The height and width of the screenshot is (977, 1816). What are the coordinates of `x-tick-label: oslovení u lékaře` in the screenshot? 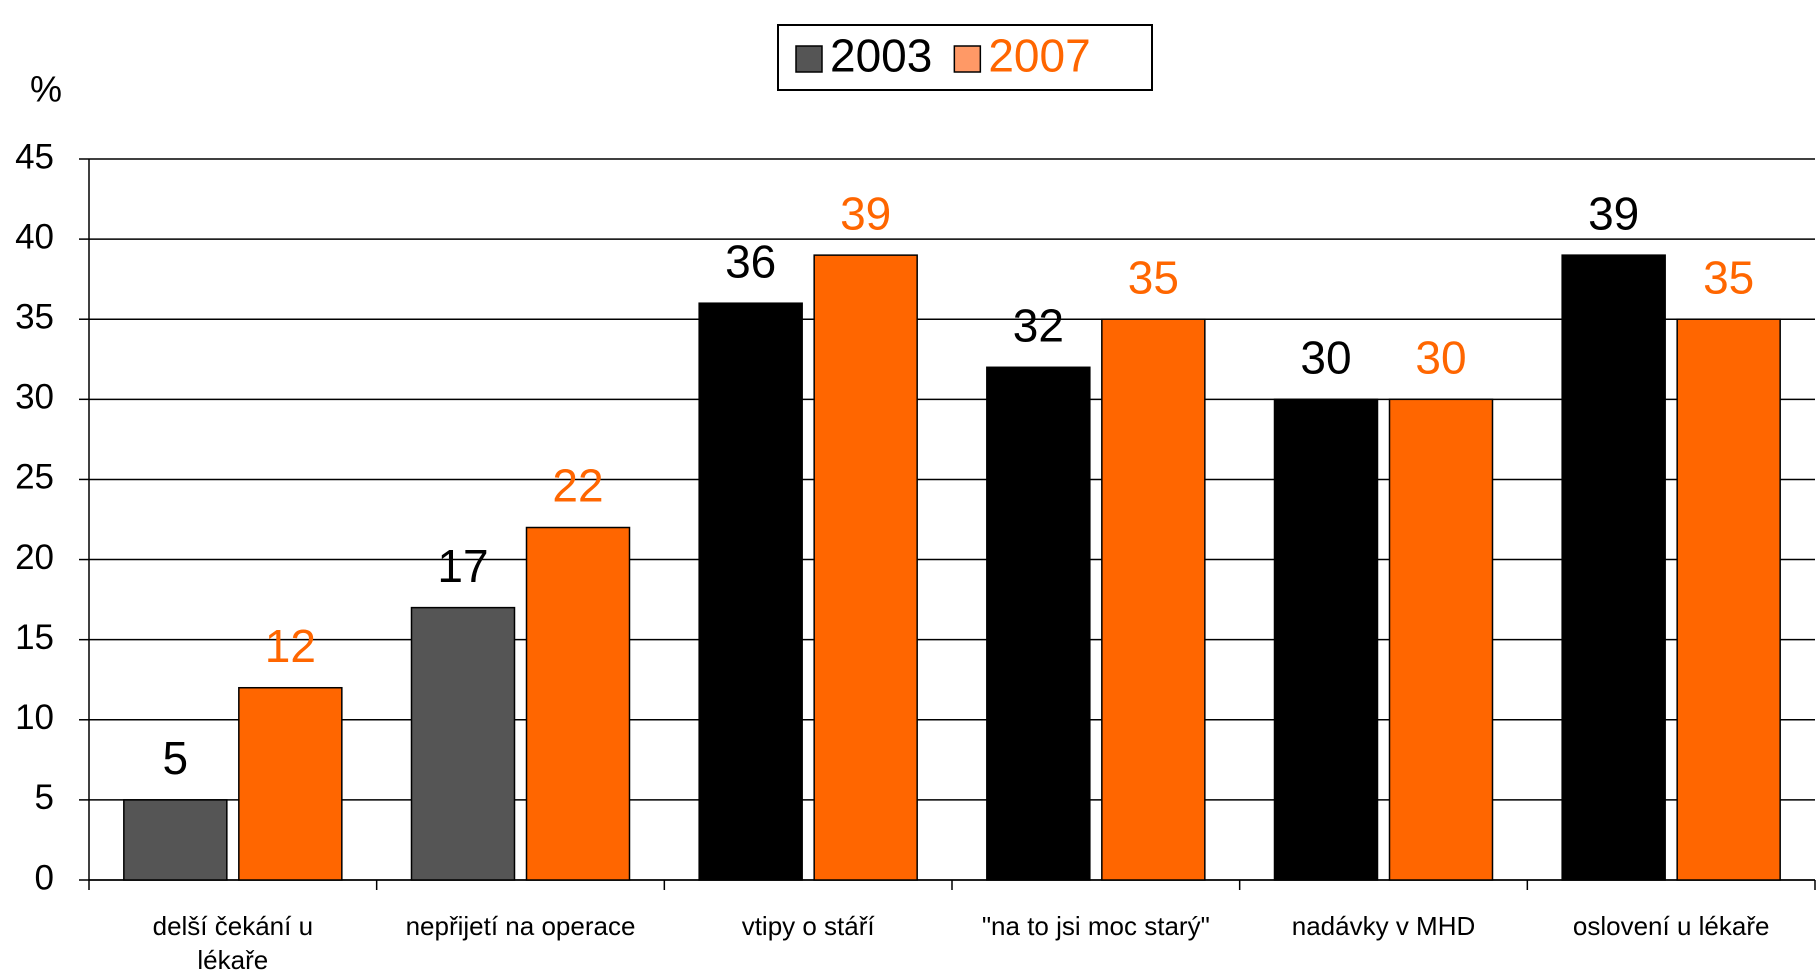 It's located at (1671, 926).